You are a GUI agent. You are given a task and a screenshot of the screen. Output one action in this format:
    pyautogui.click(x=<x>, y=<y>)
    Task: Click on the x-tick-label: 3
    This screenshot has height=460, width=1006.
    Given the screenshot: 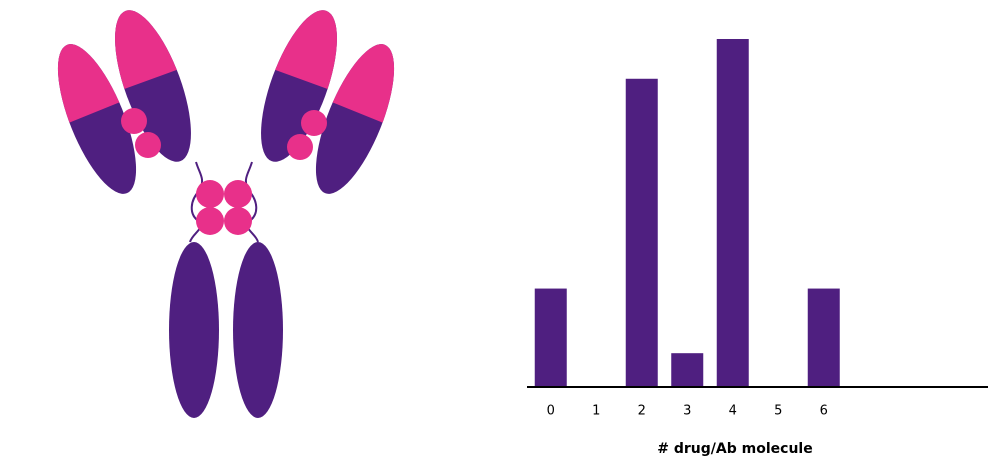 What is the action you would take?
    pyautogui.click(x=687, y=411)
    